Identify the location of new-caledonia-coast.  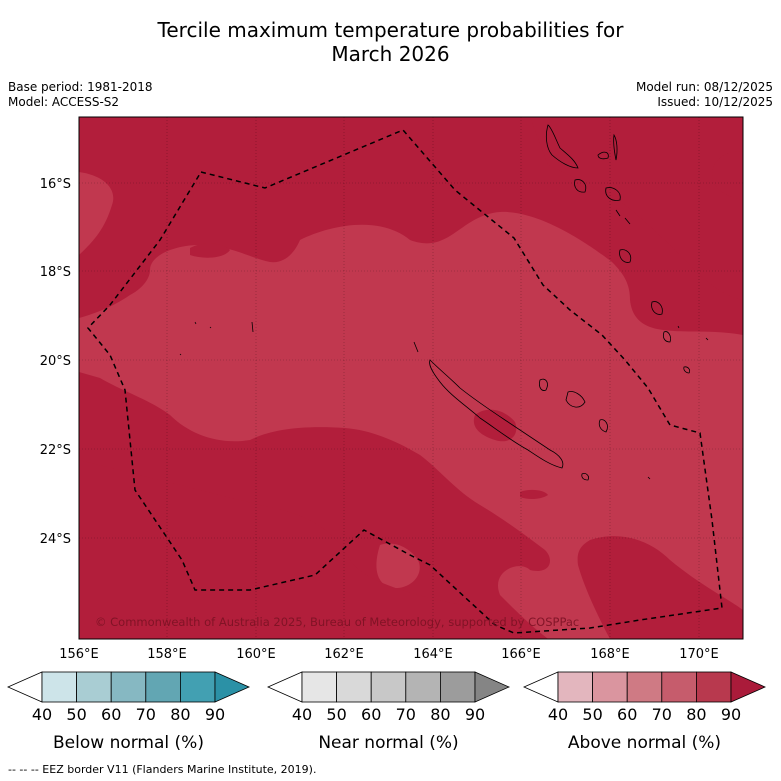
(496, 414).